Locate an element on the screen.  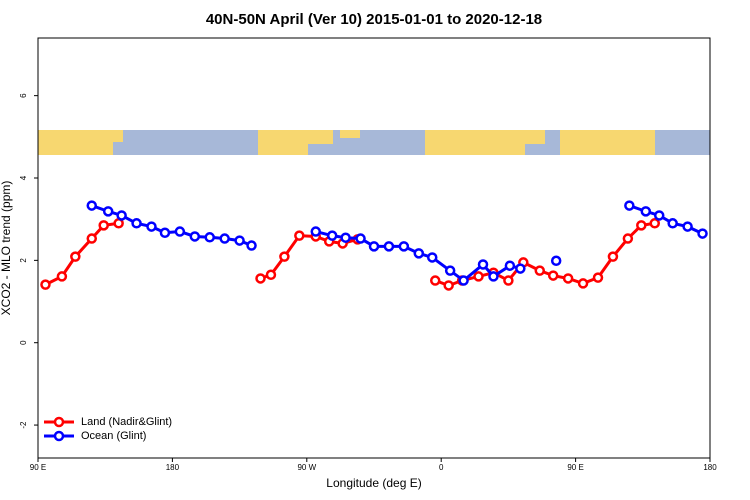
y-tick-label: 6 is located at coordinates (23, 95).